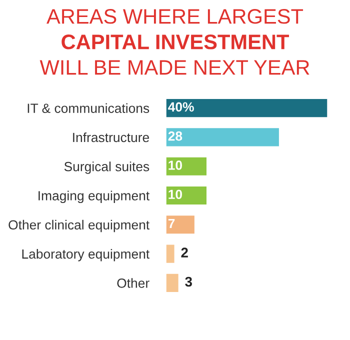  I want to click on data-label: 28, so click(175, 136).